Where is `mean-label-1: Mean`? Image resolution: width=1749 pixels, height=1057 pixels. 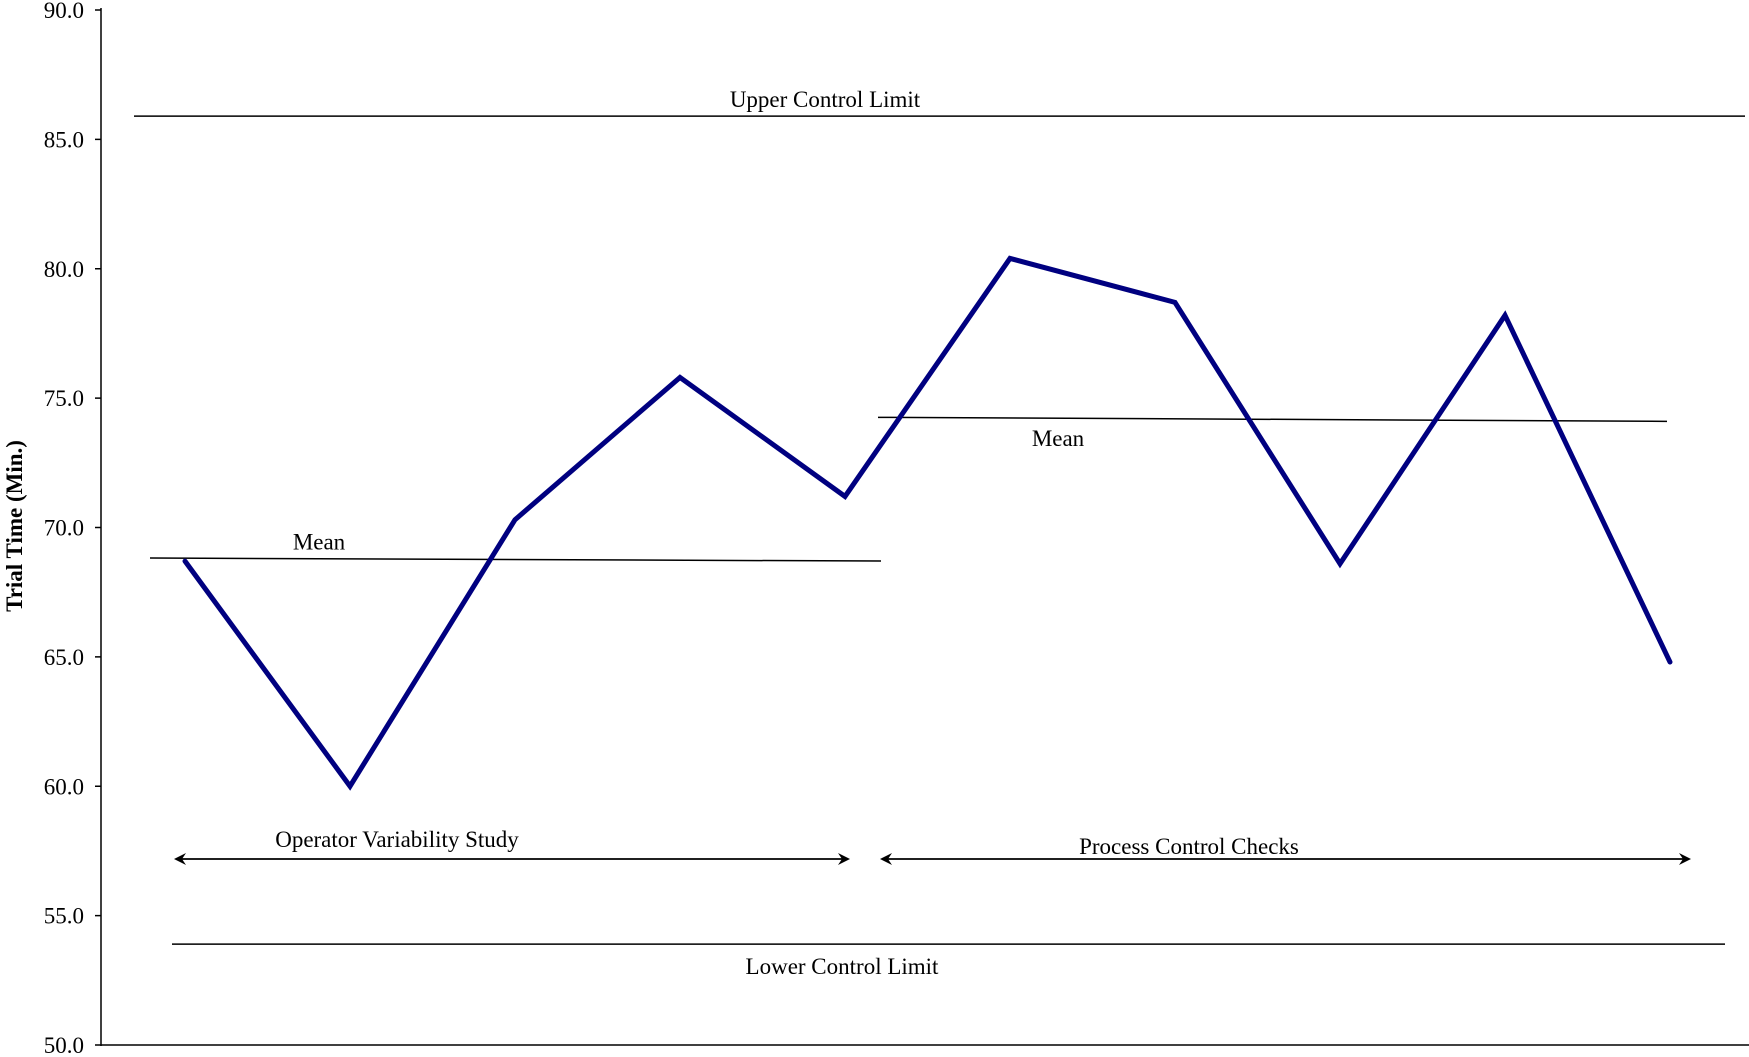 mean-label-1: Mean is located at coordinates (319, 542).